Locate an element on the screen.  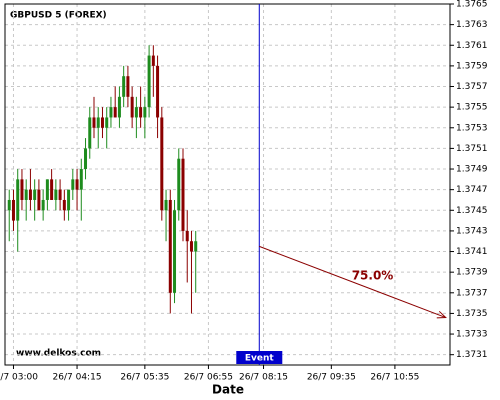
x-tick-label: 26/7 09:35 is located at coordinates (331, 378).